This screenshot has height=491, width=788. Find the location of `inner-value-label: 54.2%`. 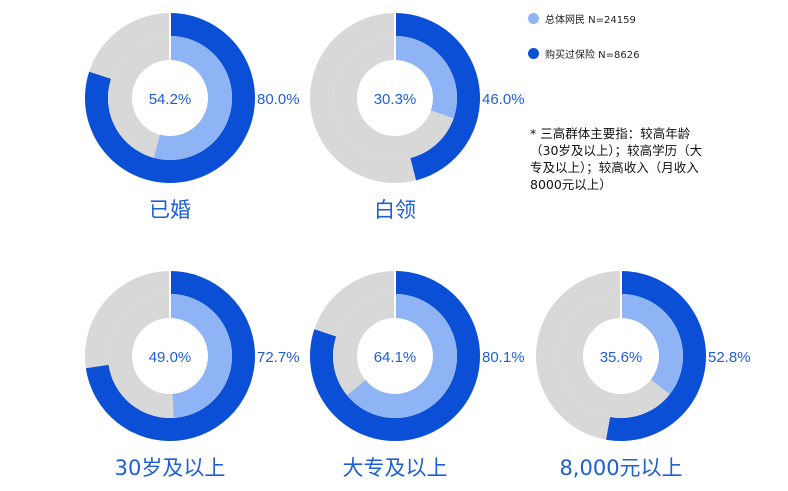

inner-value-label: 54.2% is located at coordinates (170, 99).